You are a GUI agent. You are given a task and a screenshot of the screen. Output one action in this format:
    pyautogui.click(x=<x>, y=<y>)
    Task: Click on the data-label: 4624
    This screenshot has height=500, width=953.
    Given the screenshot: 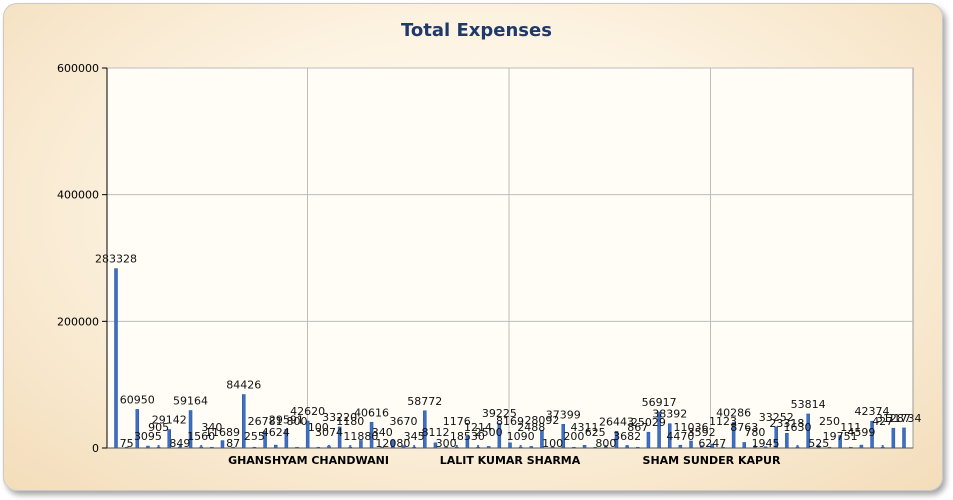 What is the action you would take?
    pyautogui.click(x=276, y=432)
    